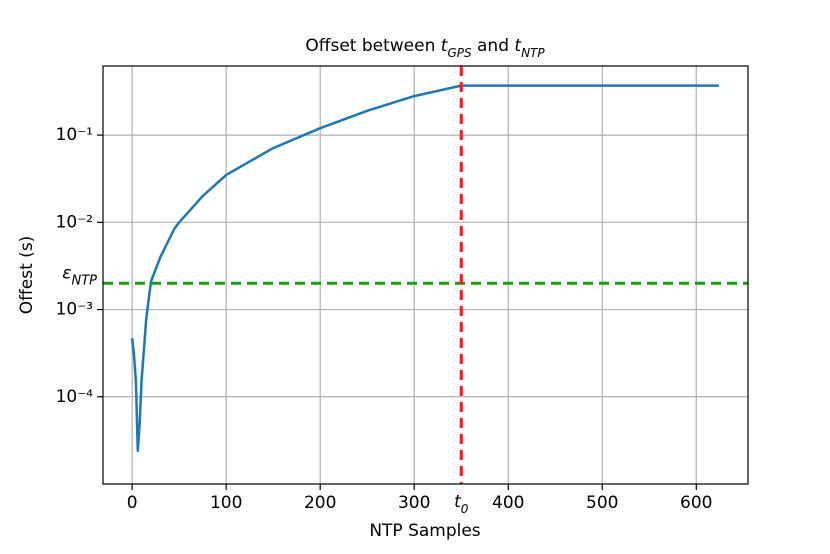 The height and width of the screenshot is (554, 830). What do you see at coordinates (459, 53) in the screenshot?
I see `title-part: GPS` at bounding box center [459, 53].